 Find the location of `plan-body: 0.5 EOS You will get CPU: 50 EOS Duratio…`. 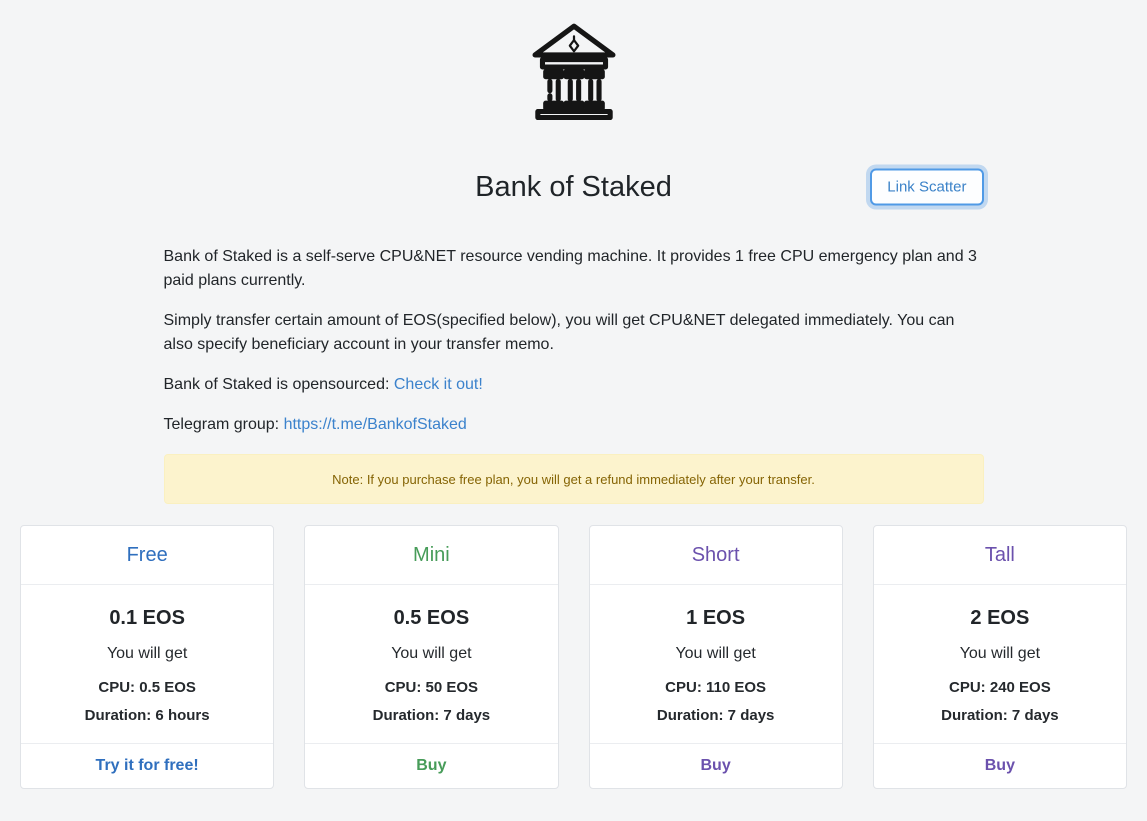

plan-body: 0.5 EOS You will get CPU: 50 EOS Duratio… is located at coordinates (431, 664).